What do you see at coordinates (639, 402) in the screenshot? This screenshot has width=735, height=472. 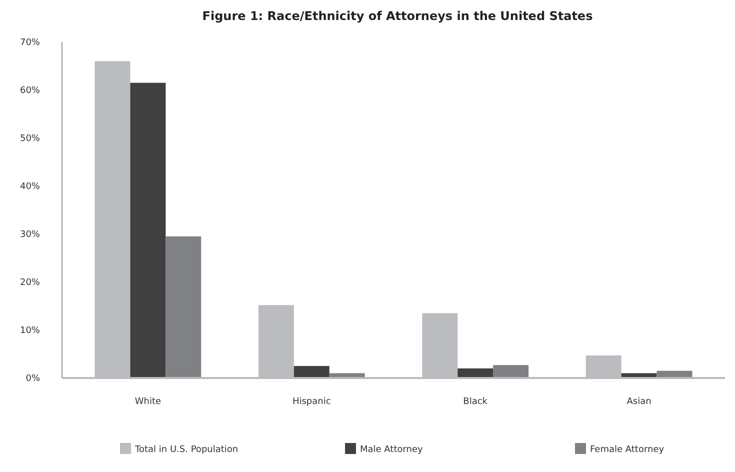 I see `x-tick-label: Asian` at bounding box center [639, 402].